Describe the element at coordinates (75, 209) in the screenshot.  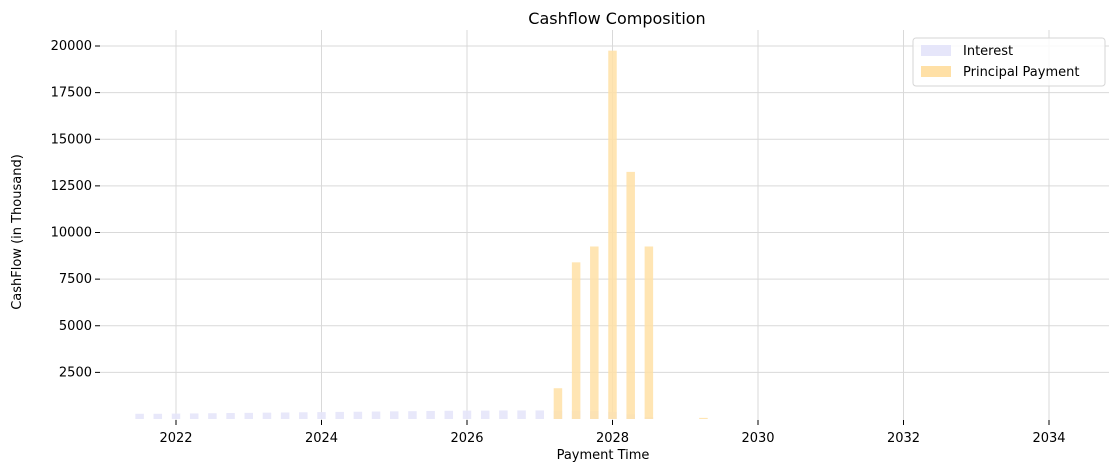
I see `y-axis-ticks: 2500 5000 7500 10000 12500 15000 17500 20000` at that location.